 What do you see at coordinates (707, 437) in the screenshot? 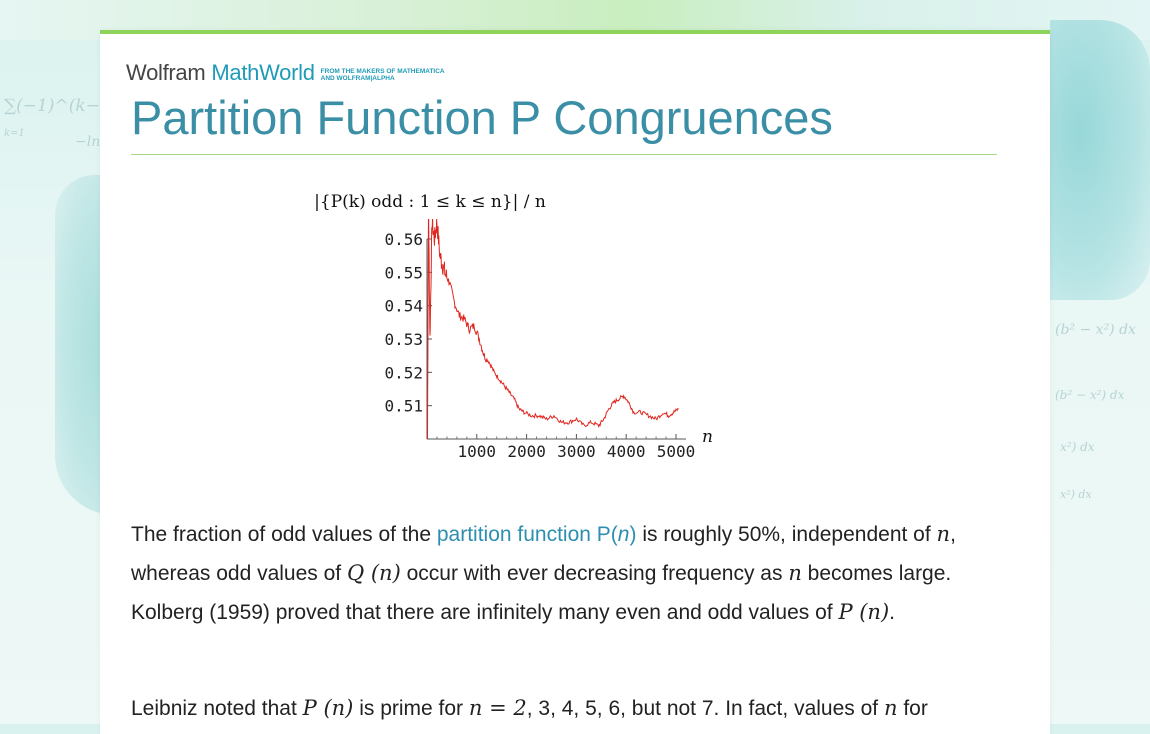
I see `x-axis-label: n` at bounding box center [707, 437].